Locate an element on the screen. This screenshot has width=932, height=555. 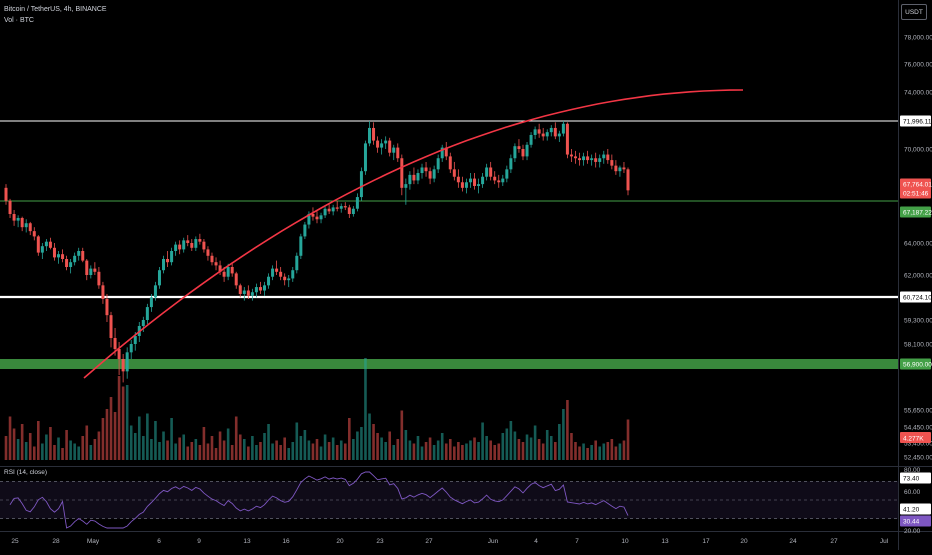
time-tick: Jul is located at coordinates (884, 541).